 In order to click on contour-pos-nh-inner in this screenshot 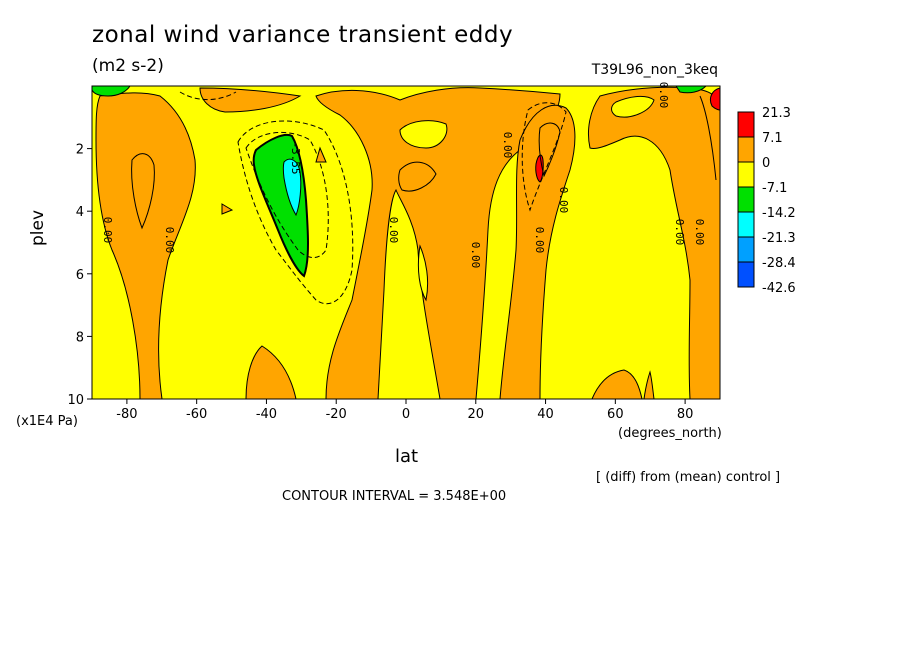, I will do `click(549, 150)`.